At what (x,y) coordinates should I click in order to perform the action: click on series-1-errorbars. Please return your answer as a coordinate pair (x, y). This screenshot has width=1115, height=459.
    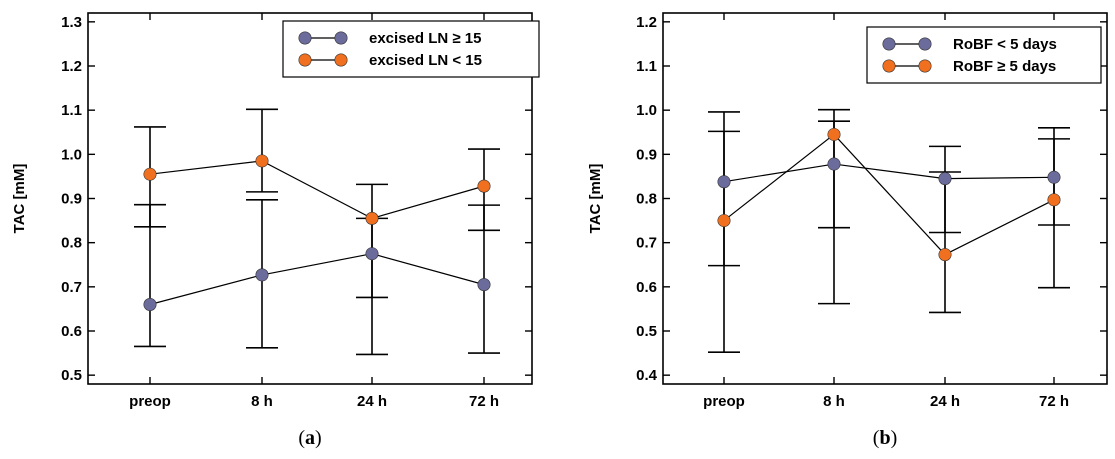
    Looking at the image, I should click on (317, 277).